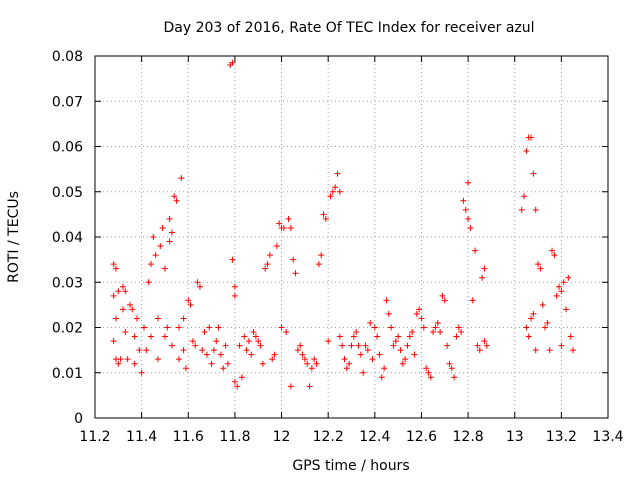 The height and width of the screenshot is (485, 640). What do you see at coordinates (515, 437) in the screenshot?
I see `x-tick-label: 13` at bounding box center [515, 437].